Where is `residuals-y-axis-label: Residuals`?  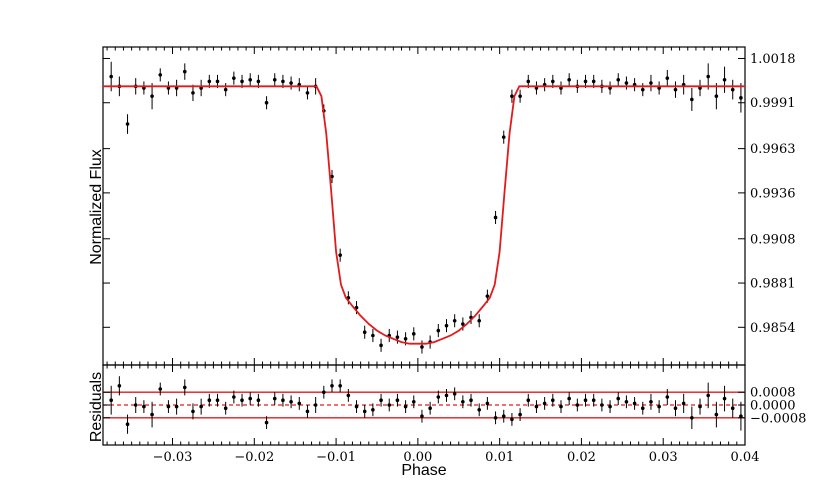 residuals-y-axis-label: Residuals is located at coordinates (96, 407).